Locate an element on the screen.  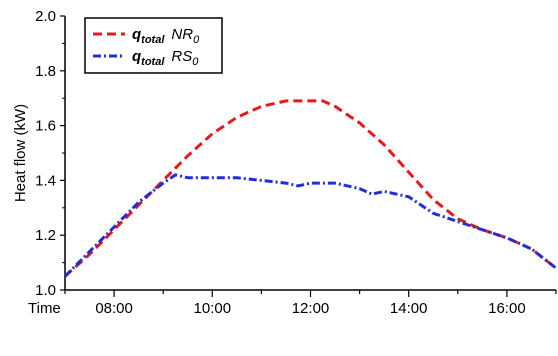
x-tick-label: 10:00 is located at coordinates (213, 308).